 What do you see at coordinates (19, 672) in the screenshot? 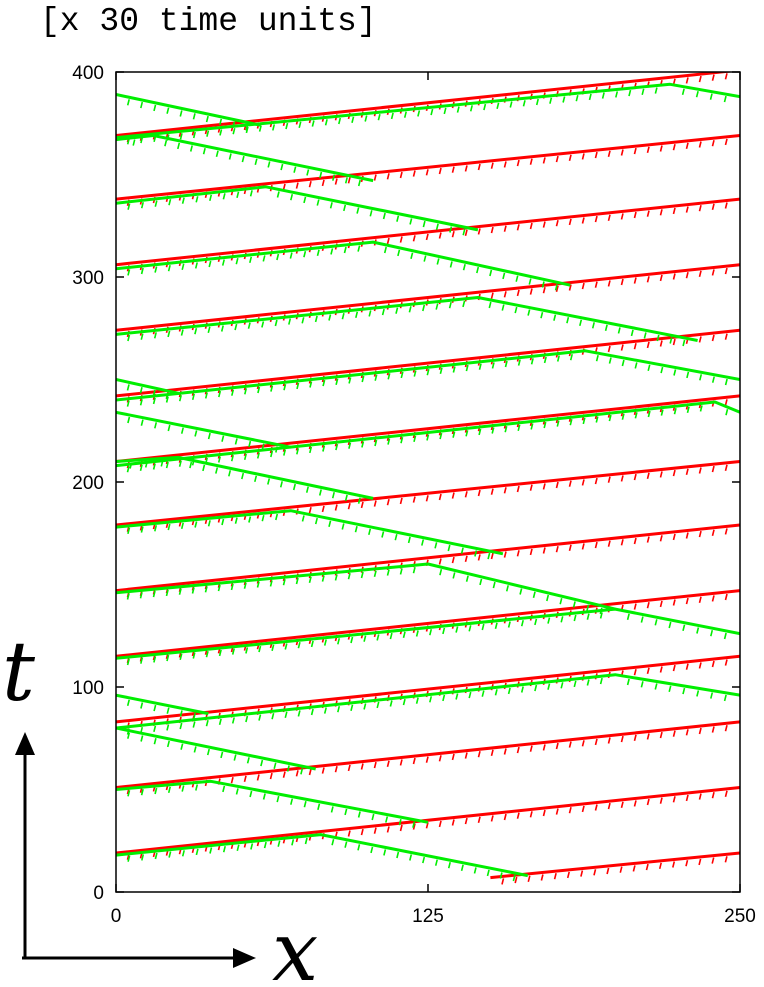
I see `y-axis-label: t` at bounding box center [19, 672].